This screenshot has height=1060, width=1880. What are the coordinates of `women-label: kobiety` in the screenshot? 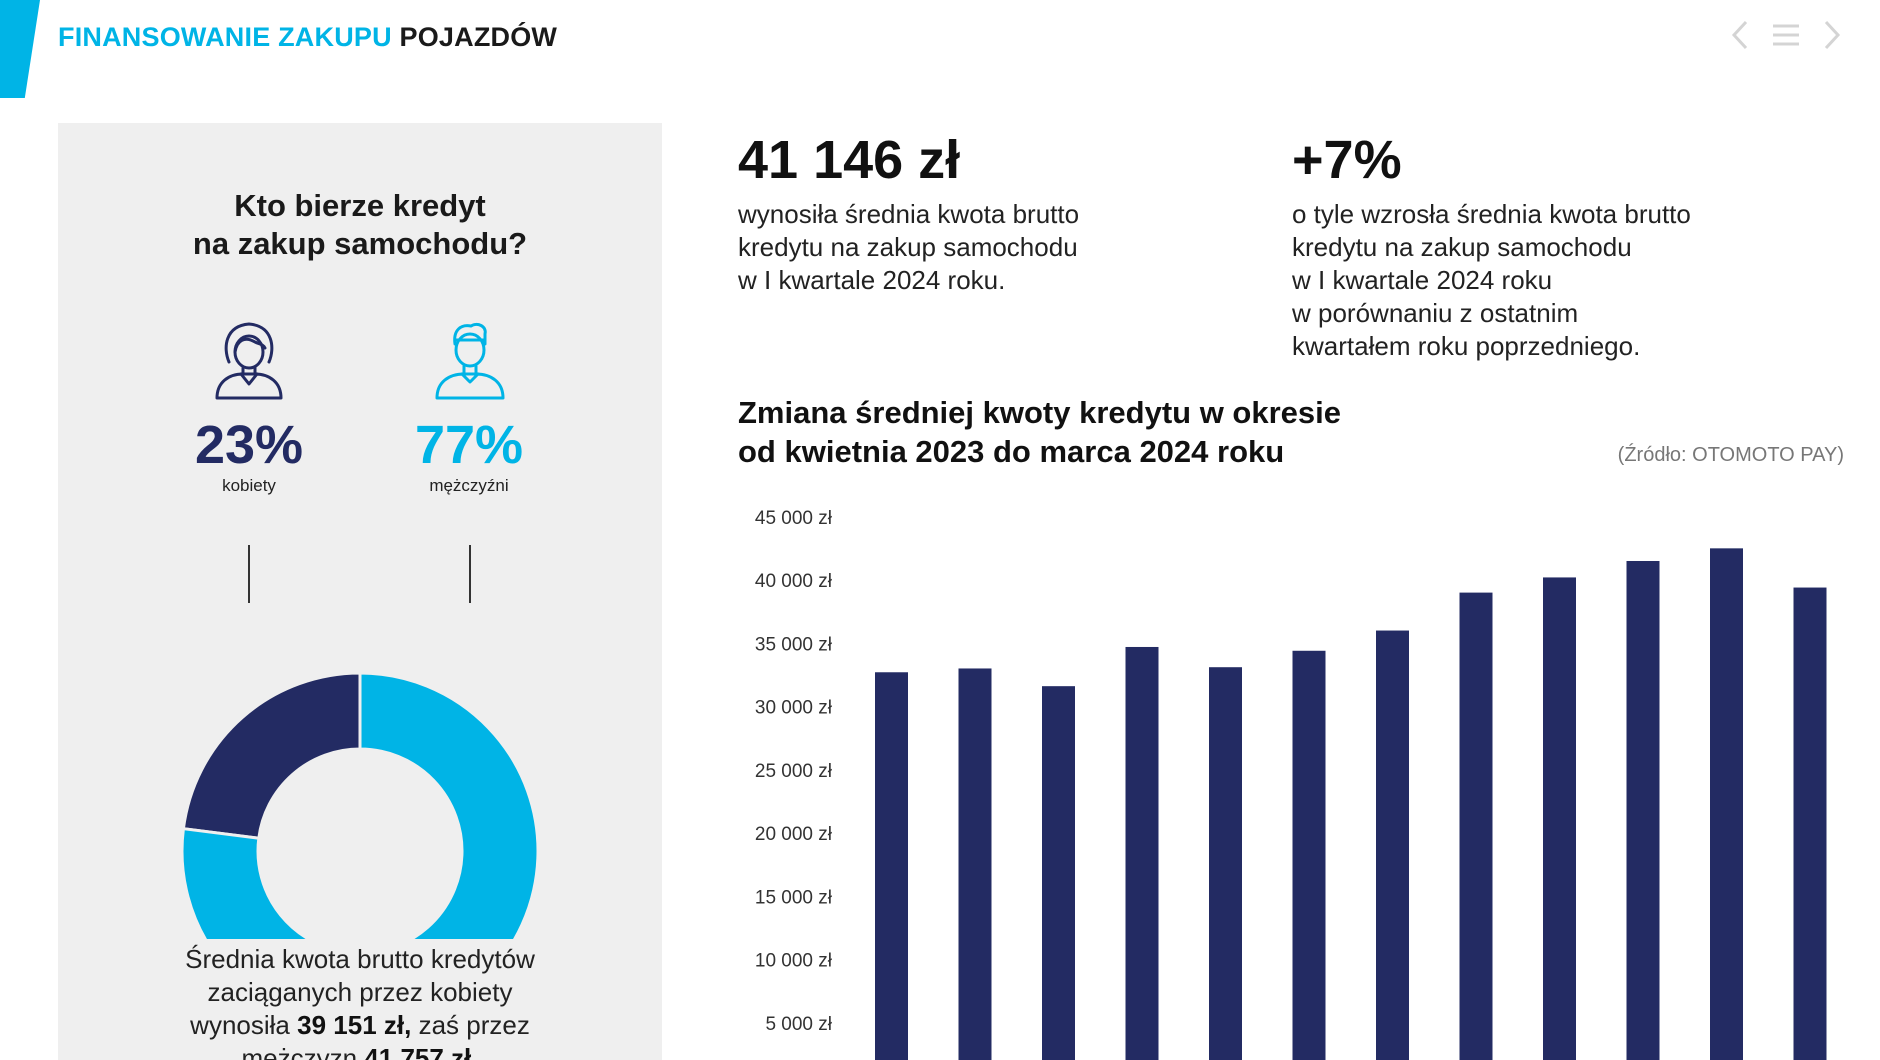 It's located at (249, 485).